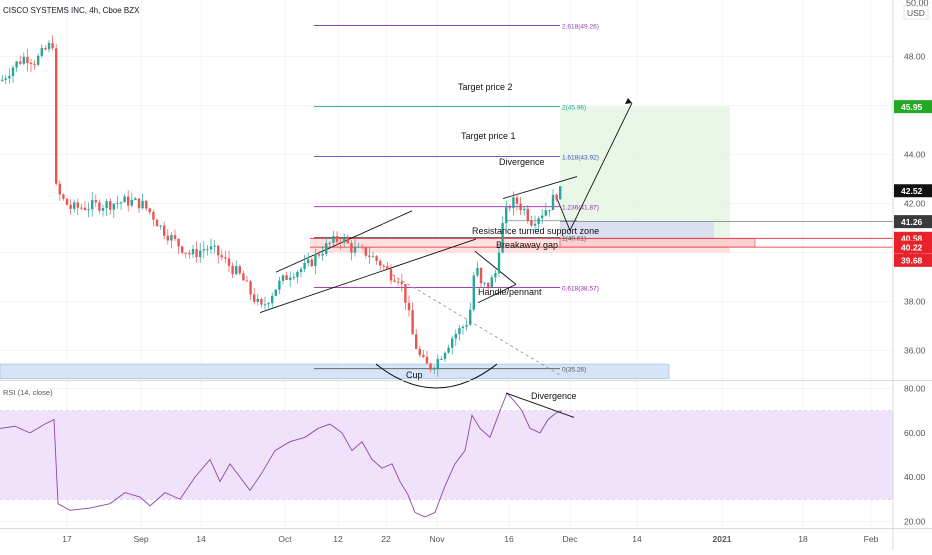  What do you see at coordinates (368, 276) in the screenshot?
I see `channel-lower-line` at bounding box center [368, 276].